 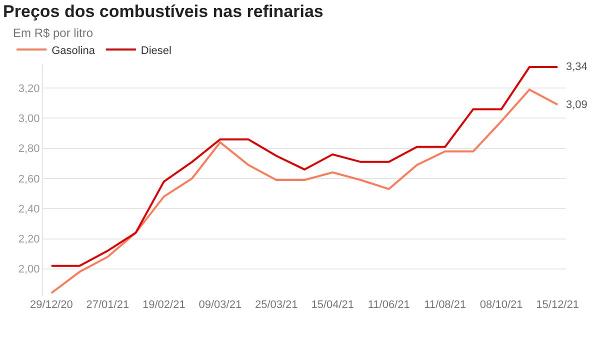 What do you see at coordinates (29, 149) in the screenshot?
I see `y-tick-label: 2,80` at bounding box center [29, 149].